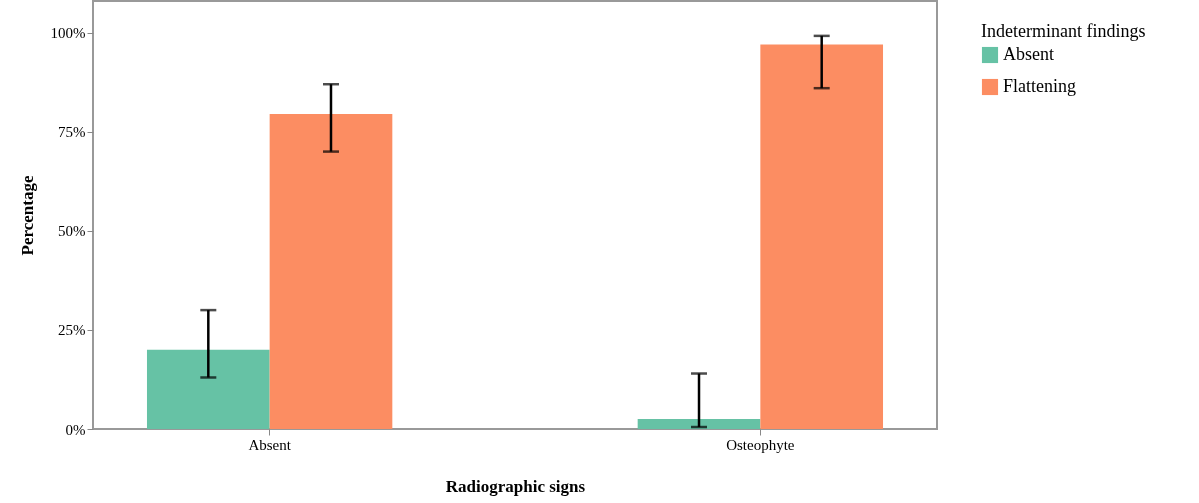  Describe the element at coordinates (515, 486) in the screenshot. I see `x-axis-title: Radiographic signs` at that location.